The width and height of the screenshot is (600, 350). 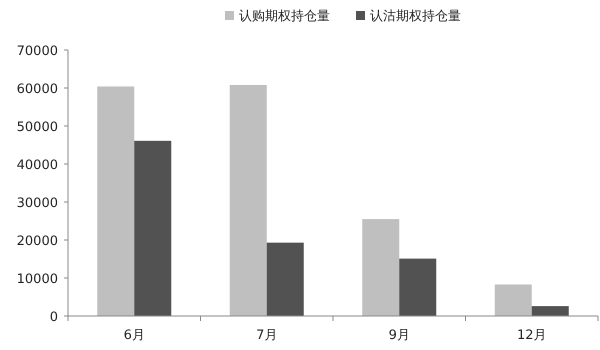 I want to click on y-tick-label: 0, so click(x=54, y=317).